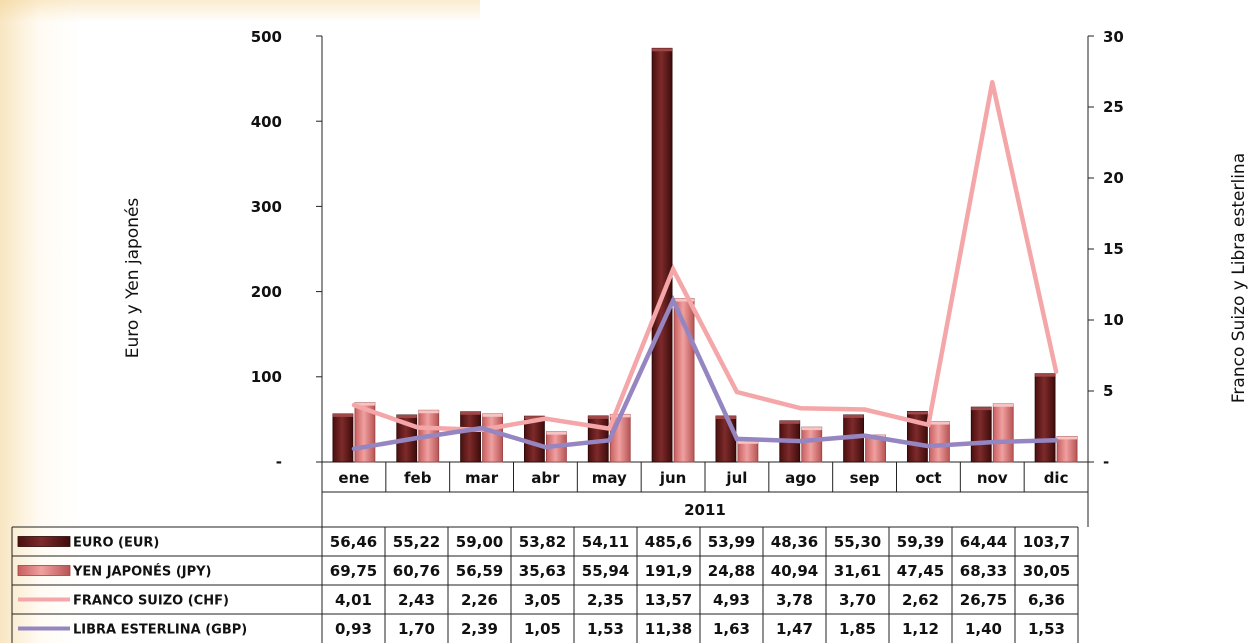  Describe the element at coordinates (160, 630) in the screenshot. I see `legend-label: LIBRA ESTERLINA (GBP)` at that location.